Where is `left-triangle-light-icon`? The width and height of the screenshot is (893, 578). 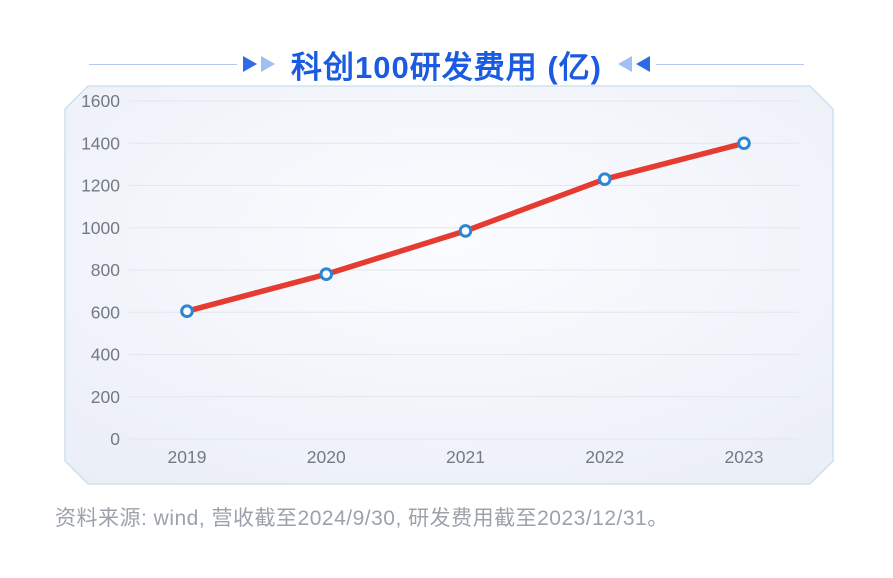
left-triangle-light-icon is located at coordinates (624, 64).